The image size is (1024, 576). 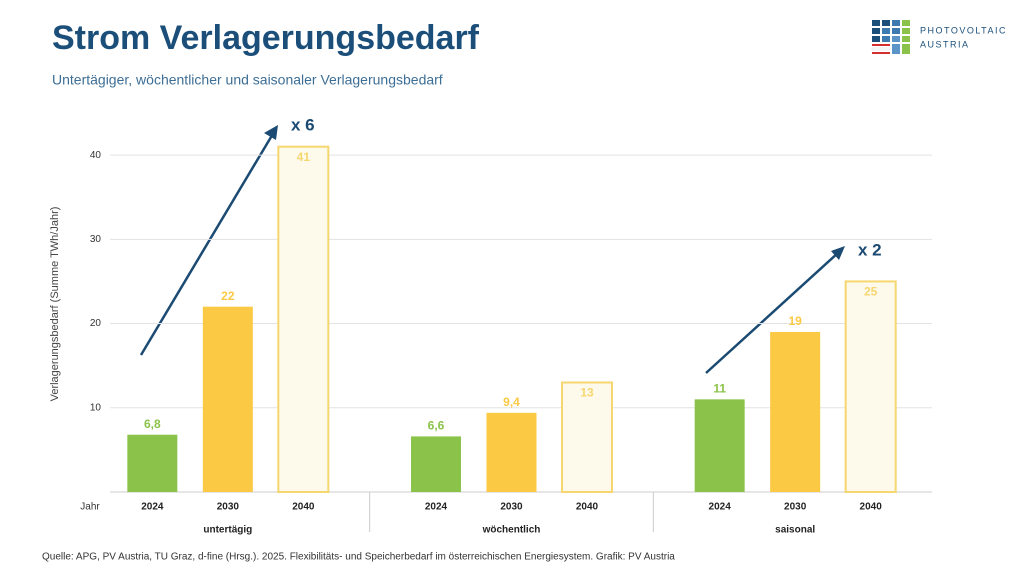 I want to click on category-label: untertägig, so click(x=227, y=530).